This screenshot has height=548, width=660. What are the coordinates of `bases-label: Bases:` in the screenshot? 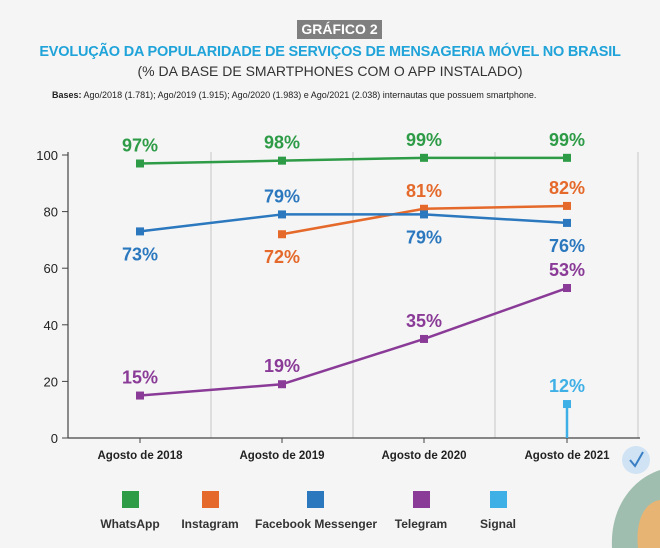 It's located at (67, 95).